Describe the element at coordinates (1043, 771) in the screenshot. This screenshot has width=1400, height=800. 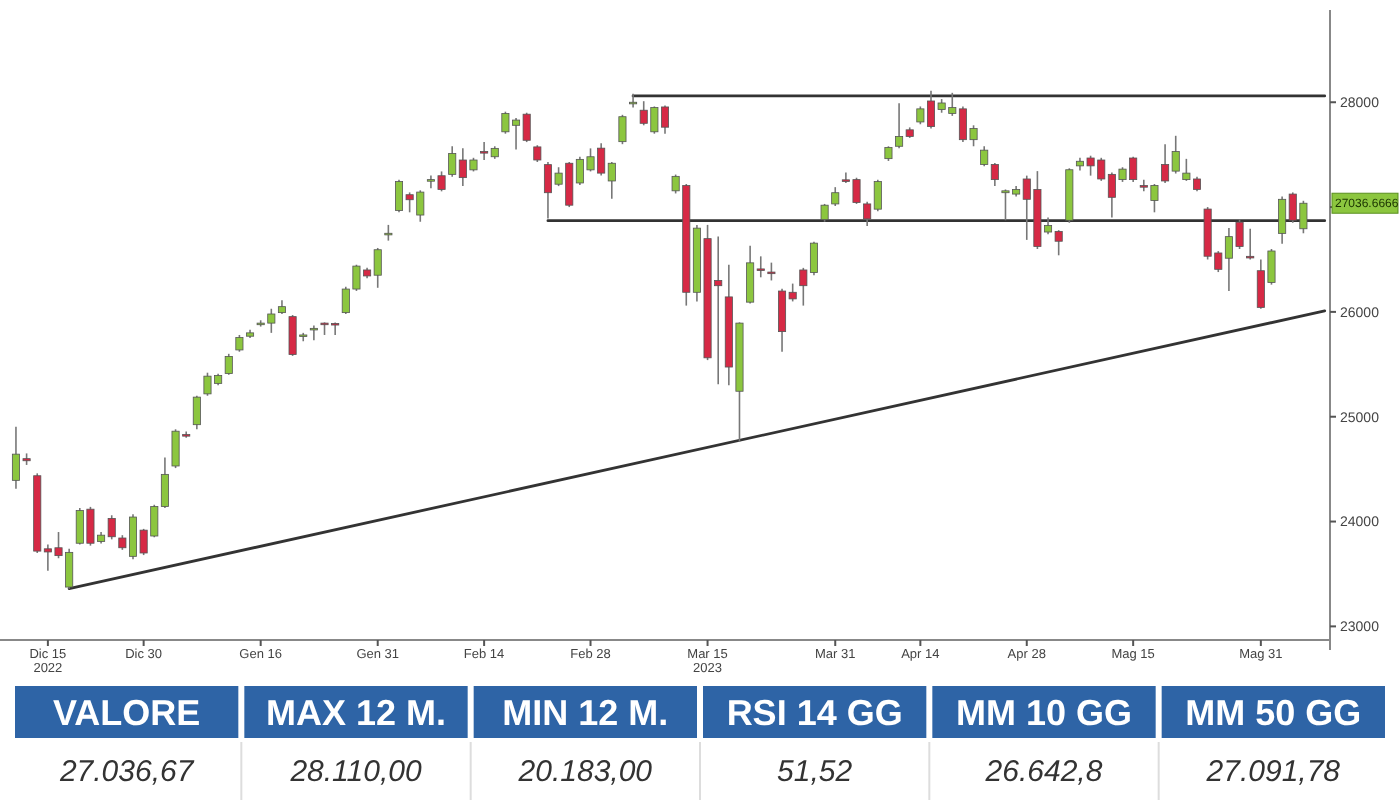
I see `text: 26.642,8` at that location.